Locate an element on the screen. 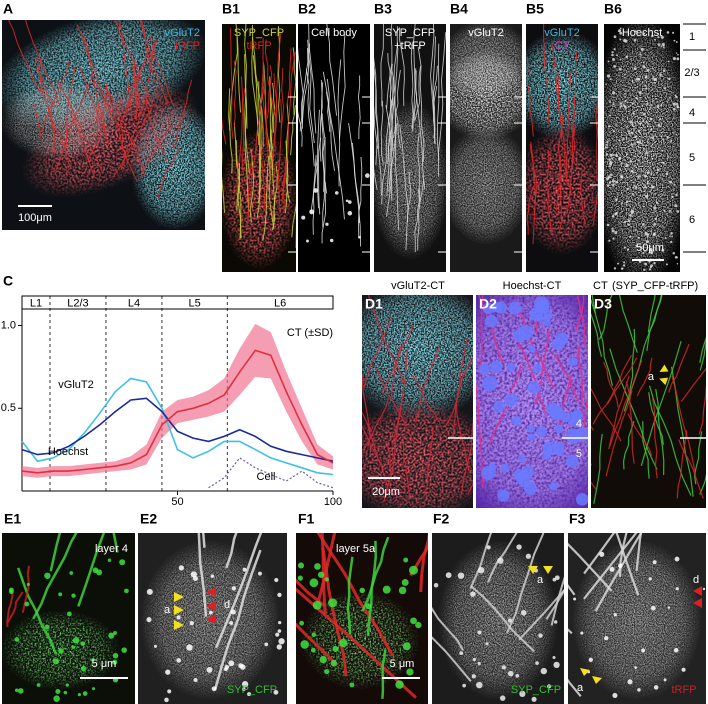 The image size is (708, 704). micrograph is located at coordinates (68, 618).